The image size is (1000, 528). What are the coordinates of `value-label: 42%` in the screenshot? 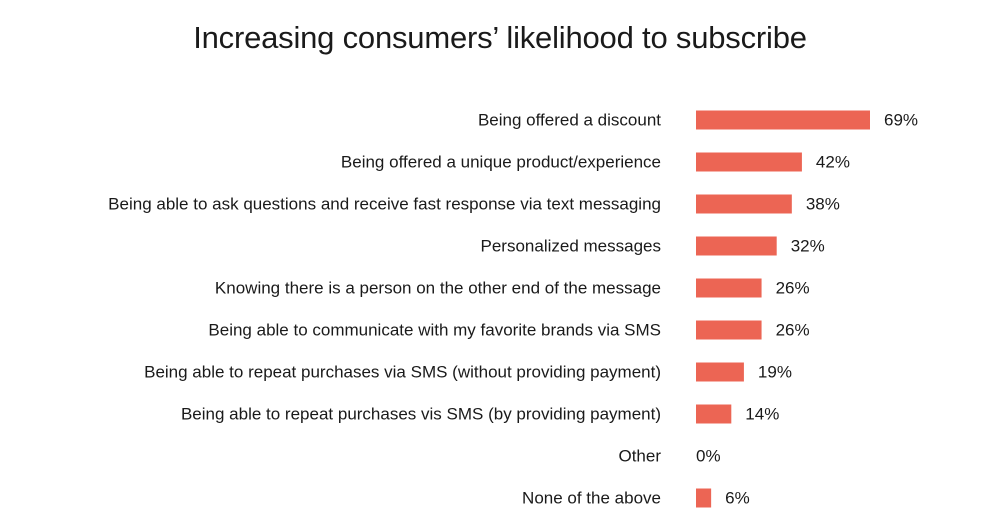 It's located at (833, 162).